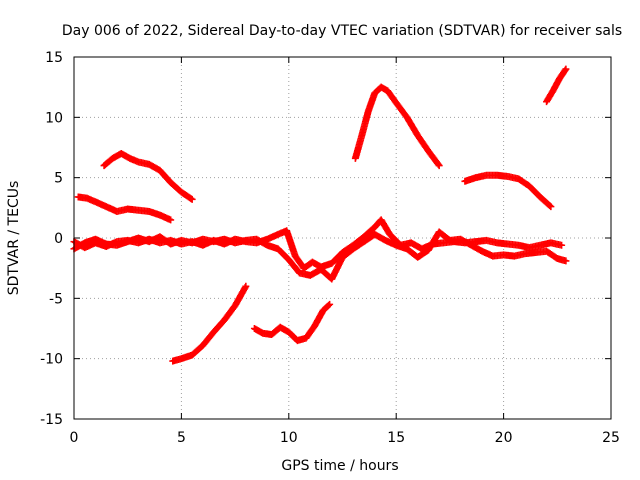  What do you see at coordinates (58, 239) in the screenshot?
I see `y-tick-label: 0` at bounding box center [58, 239].